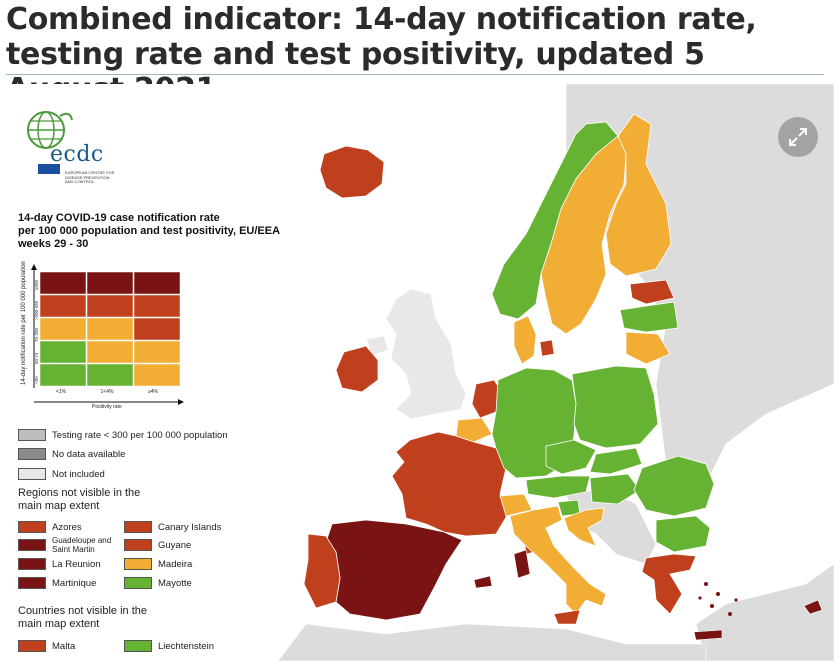 The image size is (839, 661). I want to click on map-region-poland, so click(615, 407).